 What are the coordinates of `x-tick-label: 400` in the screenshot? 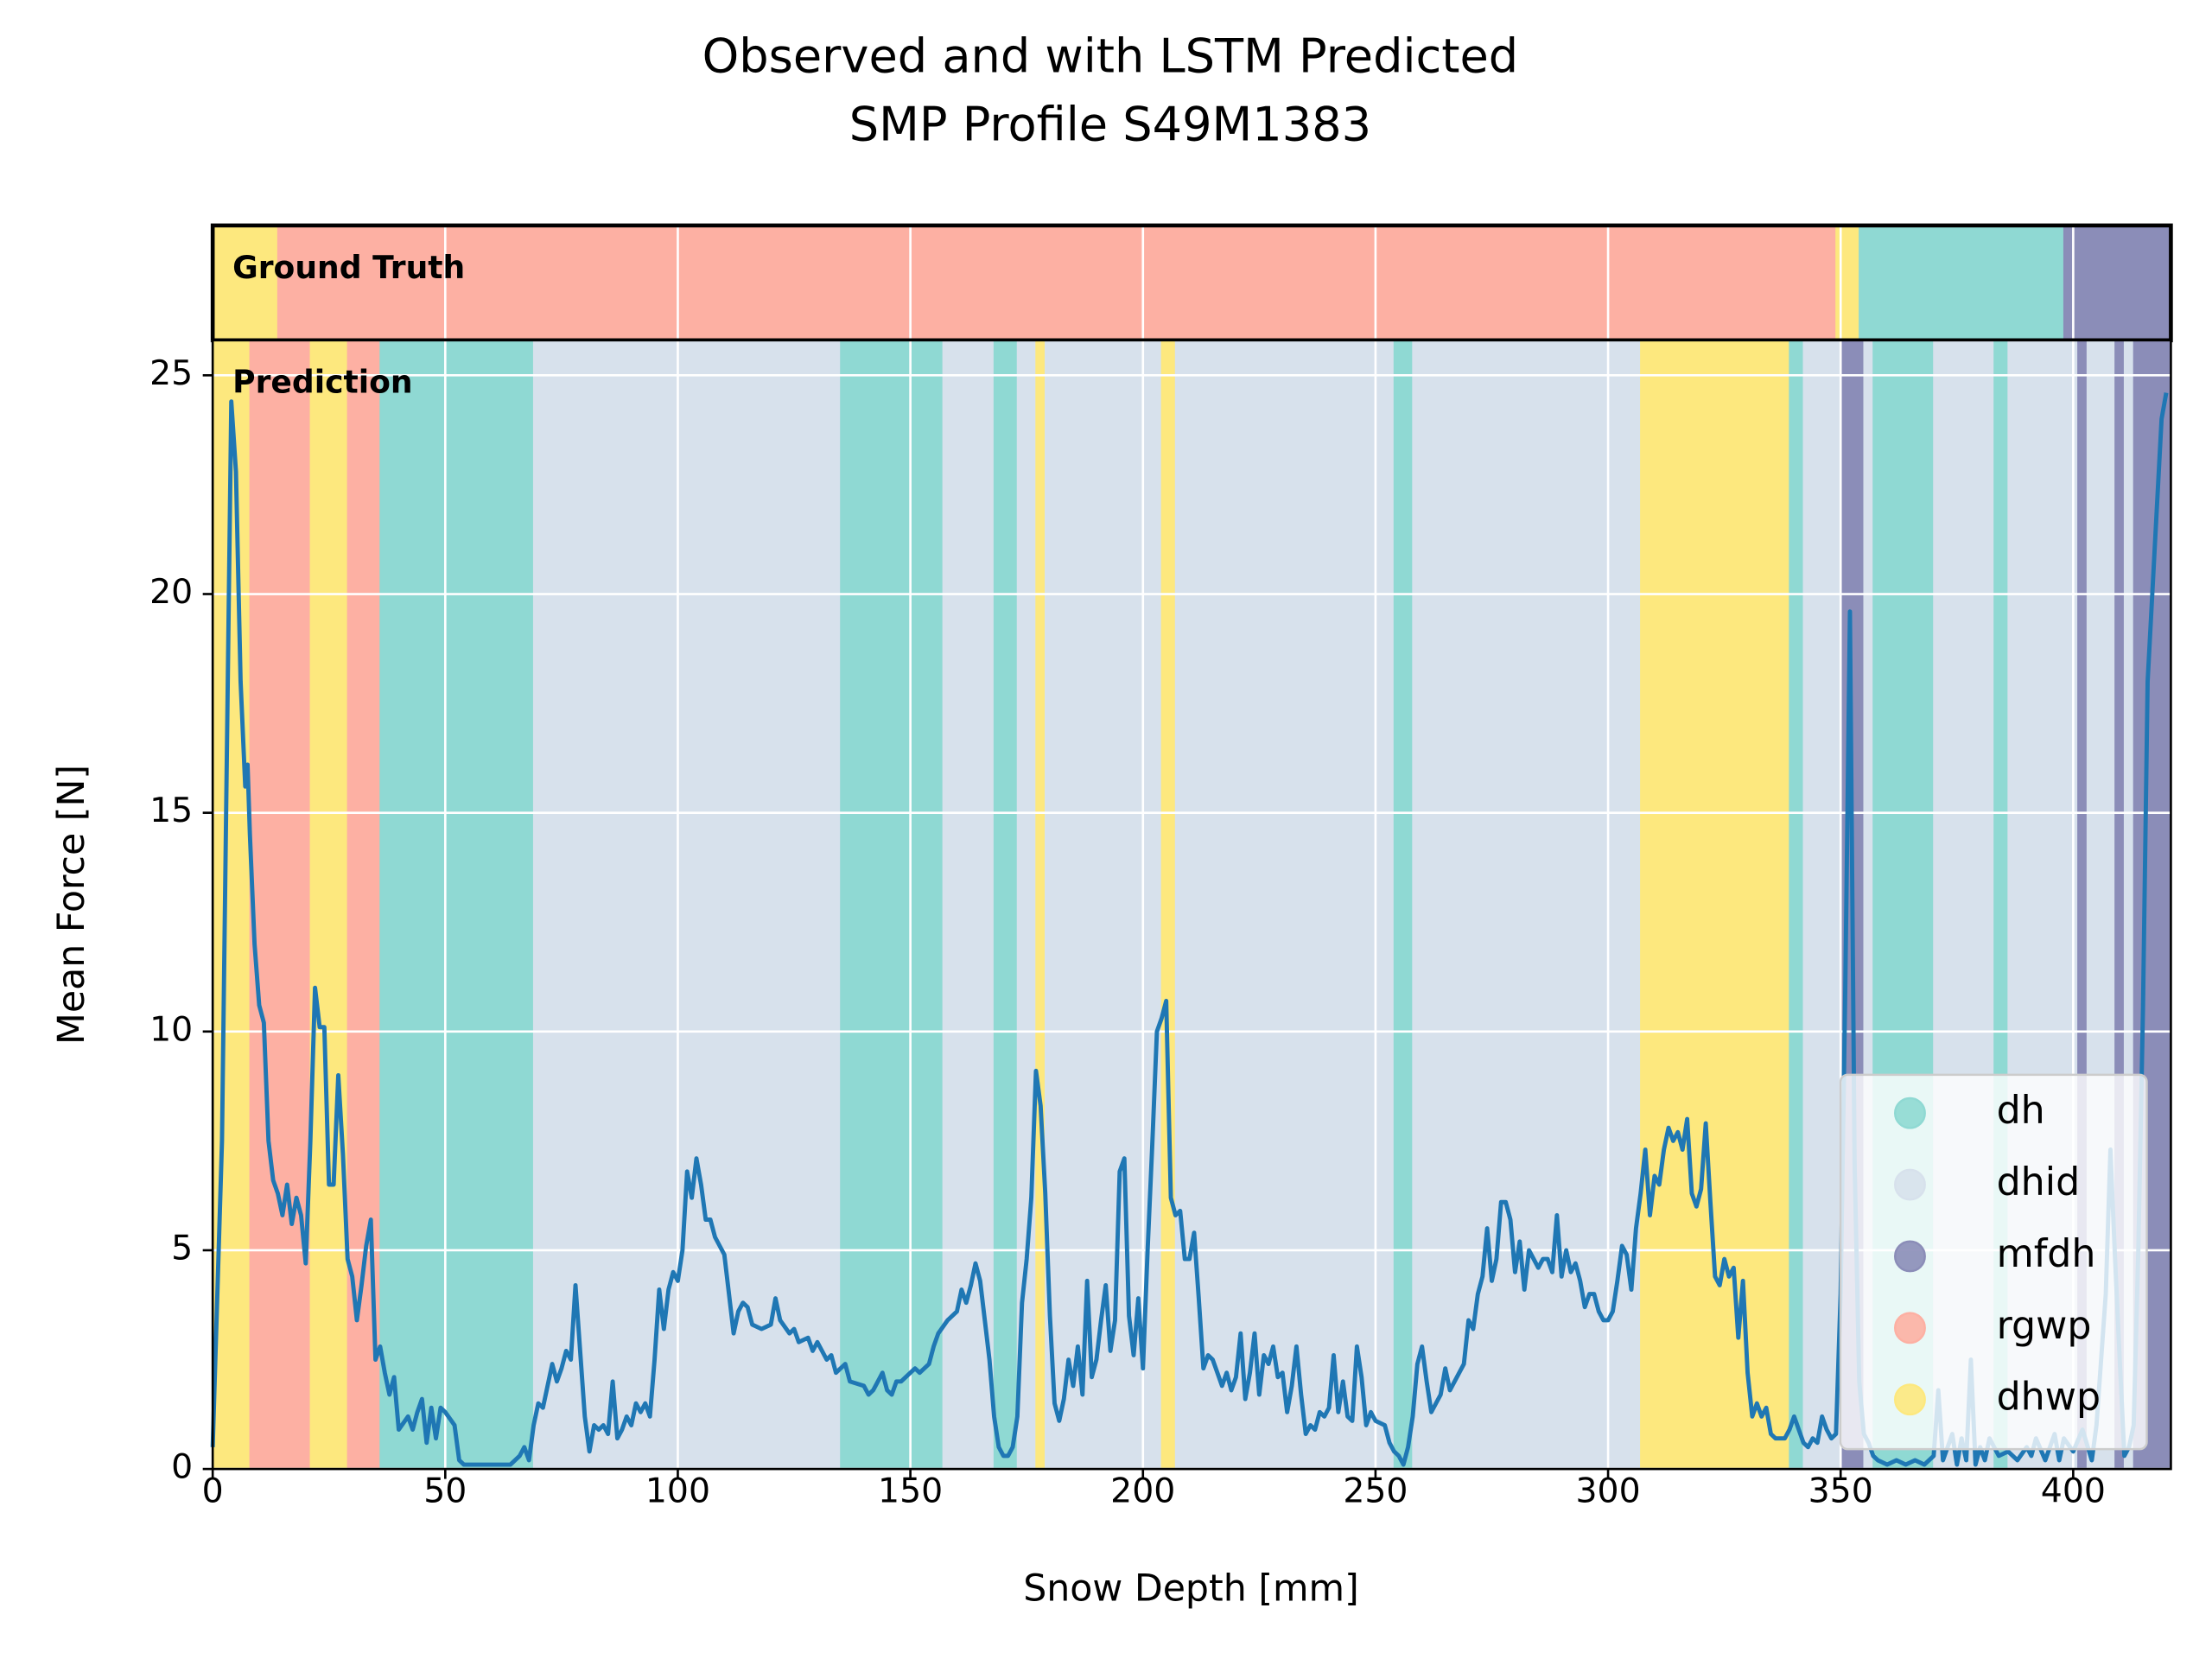 It's located at (2073, 1491).